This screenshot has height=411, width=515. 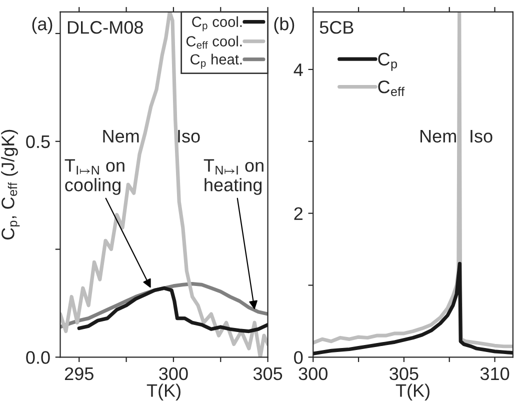 What do you see at coordinates (298, 70) in the screenshot?
I see `y-tick-label: 4` at bounding box center [298, 70].